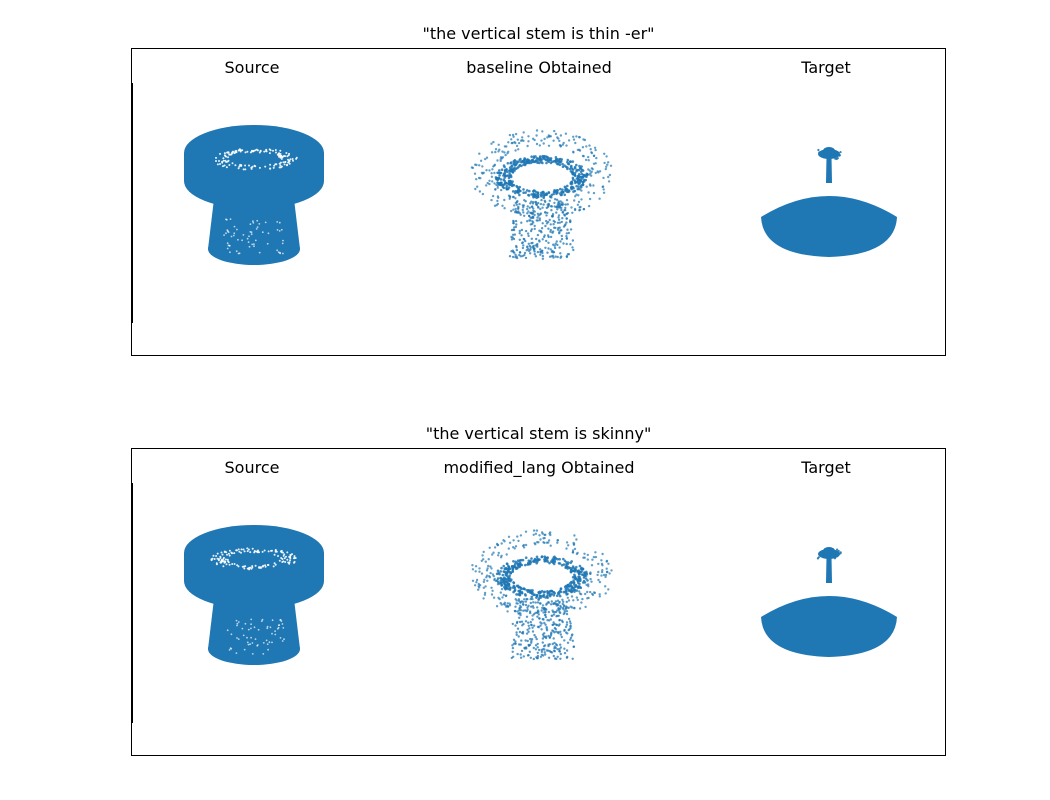 Image resolution: width=1050 pixels, height=800 pixels. What do you see at coordinates (826, 67) in the screenshot?
I see `row-1-target-label: Target` at bounding box center [826, 67].